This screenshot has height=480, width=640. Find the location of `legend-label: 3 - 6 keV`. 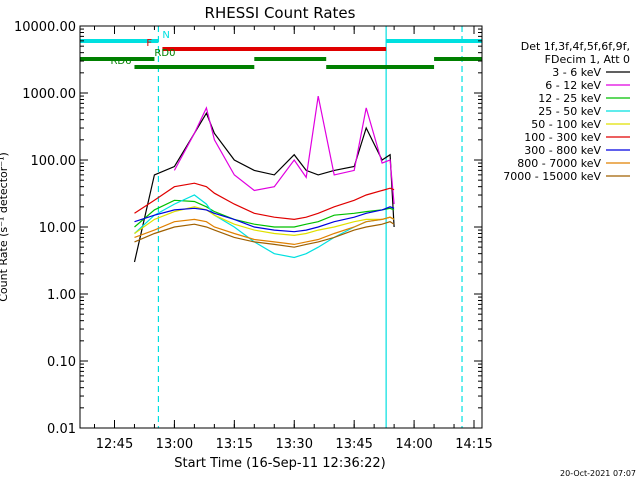

legend-label: 3 - 6 keV is located at coordinates (576, 72).